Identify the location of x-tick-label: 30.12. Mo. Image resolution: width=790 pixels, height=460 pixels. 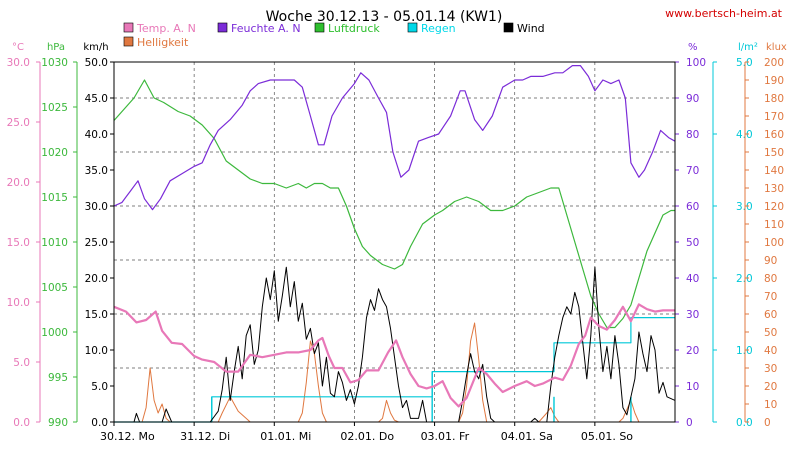
(127, 436).